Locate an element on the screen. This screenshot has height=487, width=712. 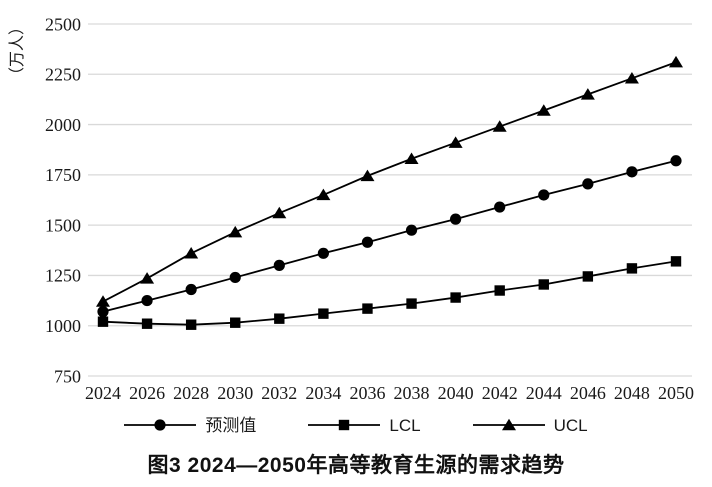
x-tick-label: 2042 is located at coordinates (500, 393).